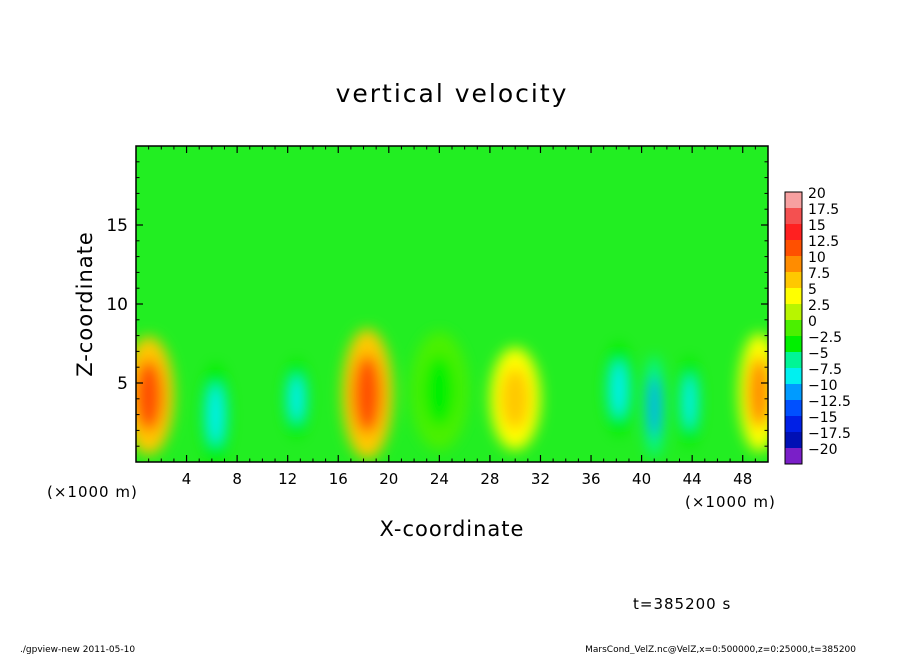 The image size is (904, 654). I want to click on y-tick-label: 5, so click(122, 384).